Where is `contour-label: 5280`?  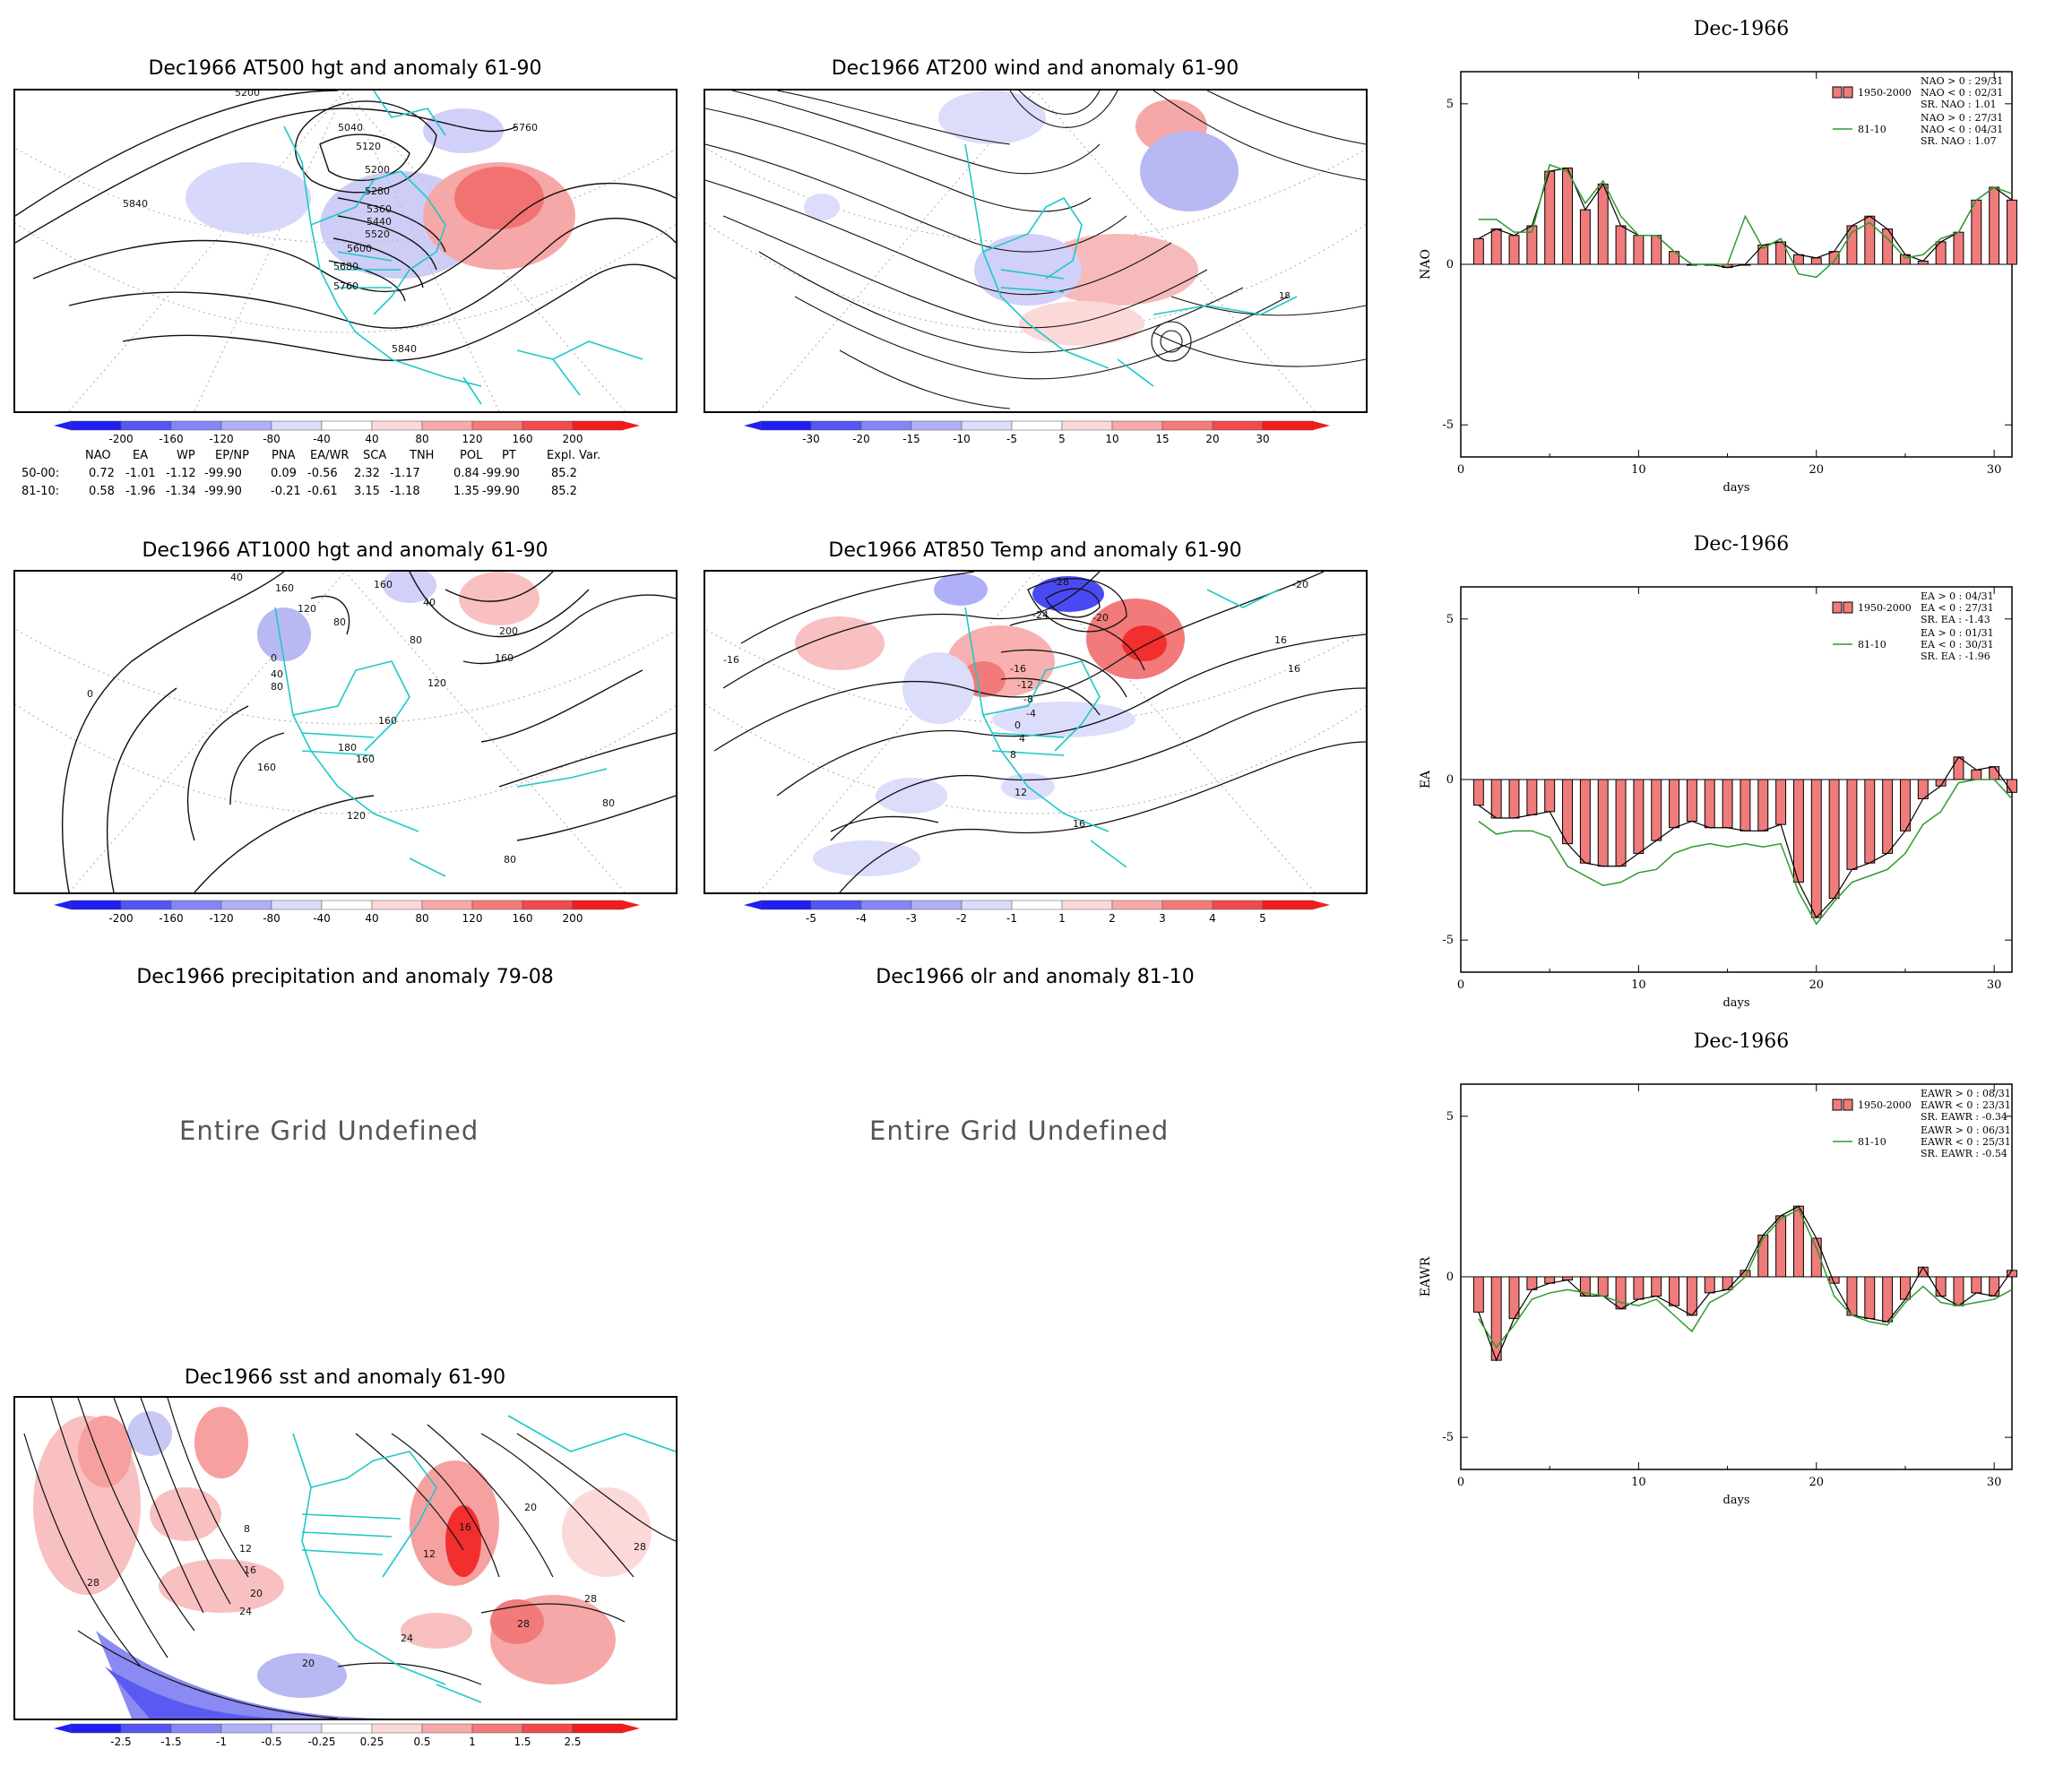 contour-label: 5280 is located at coordinates (377, 191).